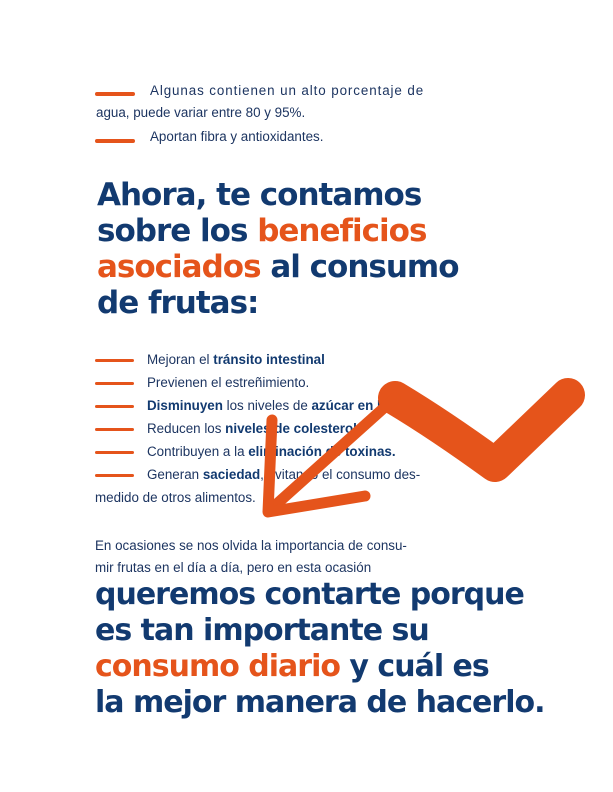 The height and width of the screenshot is (792, 613). I want to click on intro-item-1-text: Algunas contienen un alto porcentaje de, so click(287, 90).